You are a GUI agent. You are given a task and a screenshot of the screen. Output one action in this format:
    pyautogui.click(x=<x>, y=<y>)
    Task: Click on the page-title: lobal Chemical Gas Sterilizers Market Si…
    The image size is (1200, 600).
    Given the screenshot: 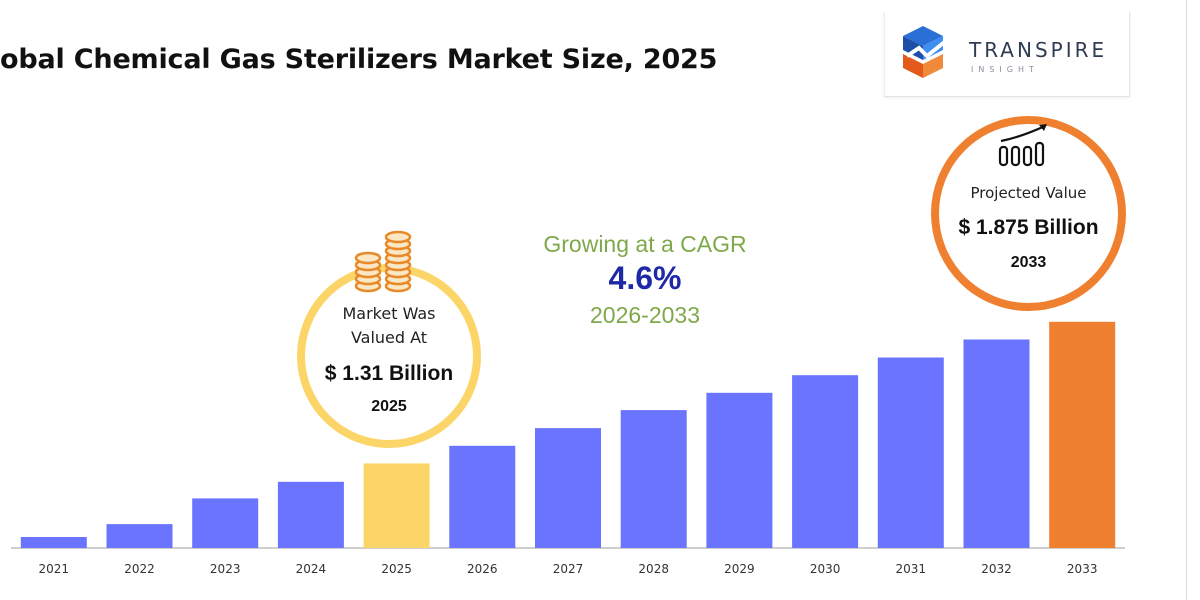 What is the action you would take?
    pyautogui.click(x=359, y=59)
    